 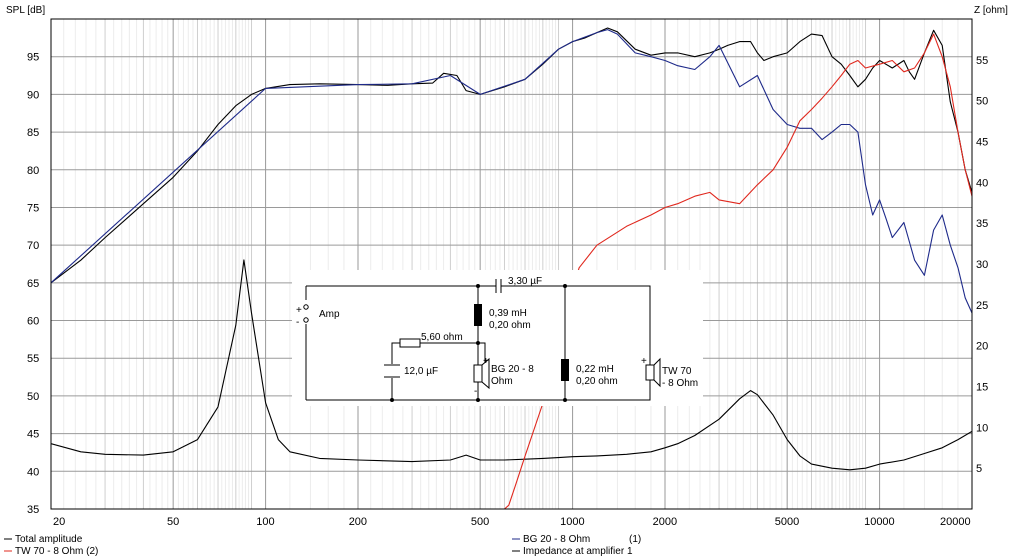 I want to click on amp-minus-terminal, so click(x=306, y=320).